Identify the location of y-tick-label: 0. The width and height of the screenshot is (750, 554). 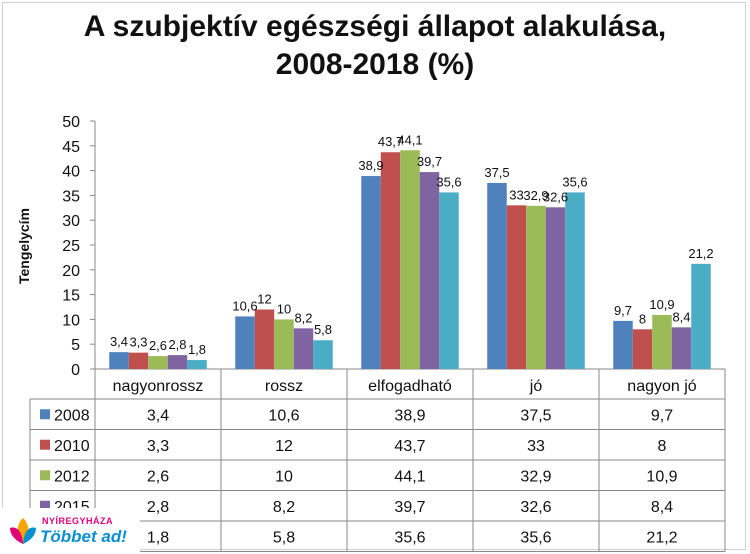
(75, 370).